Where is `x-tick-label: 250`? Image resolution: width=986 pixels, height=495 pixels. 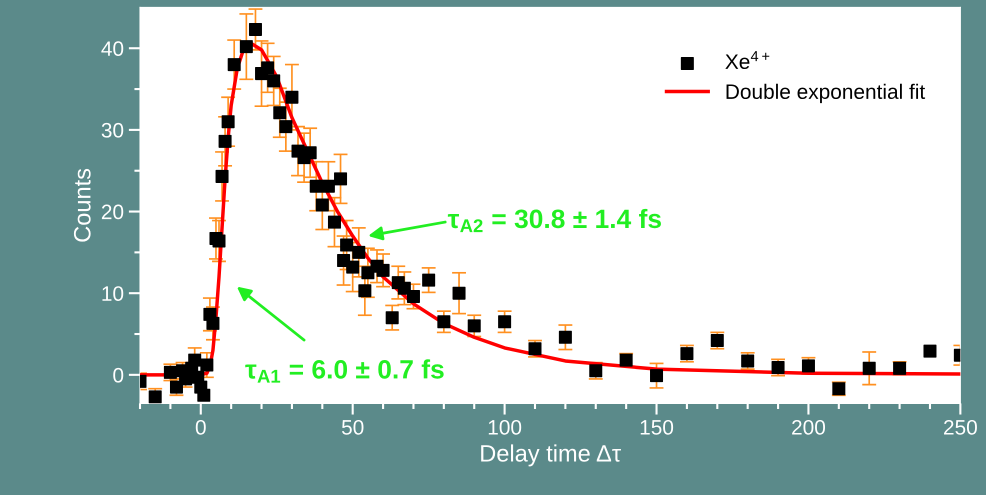
x-tick-label: 250 is located at coordinates (960, 427).